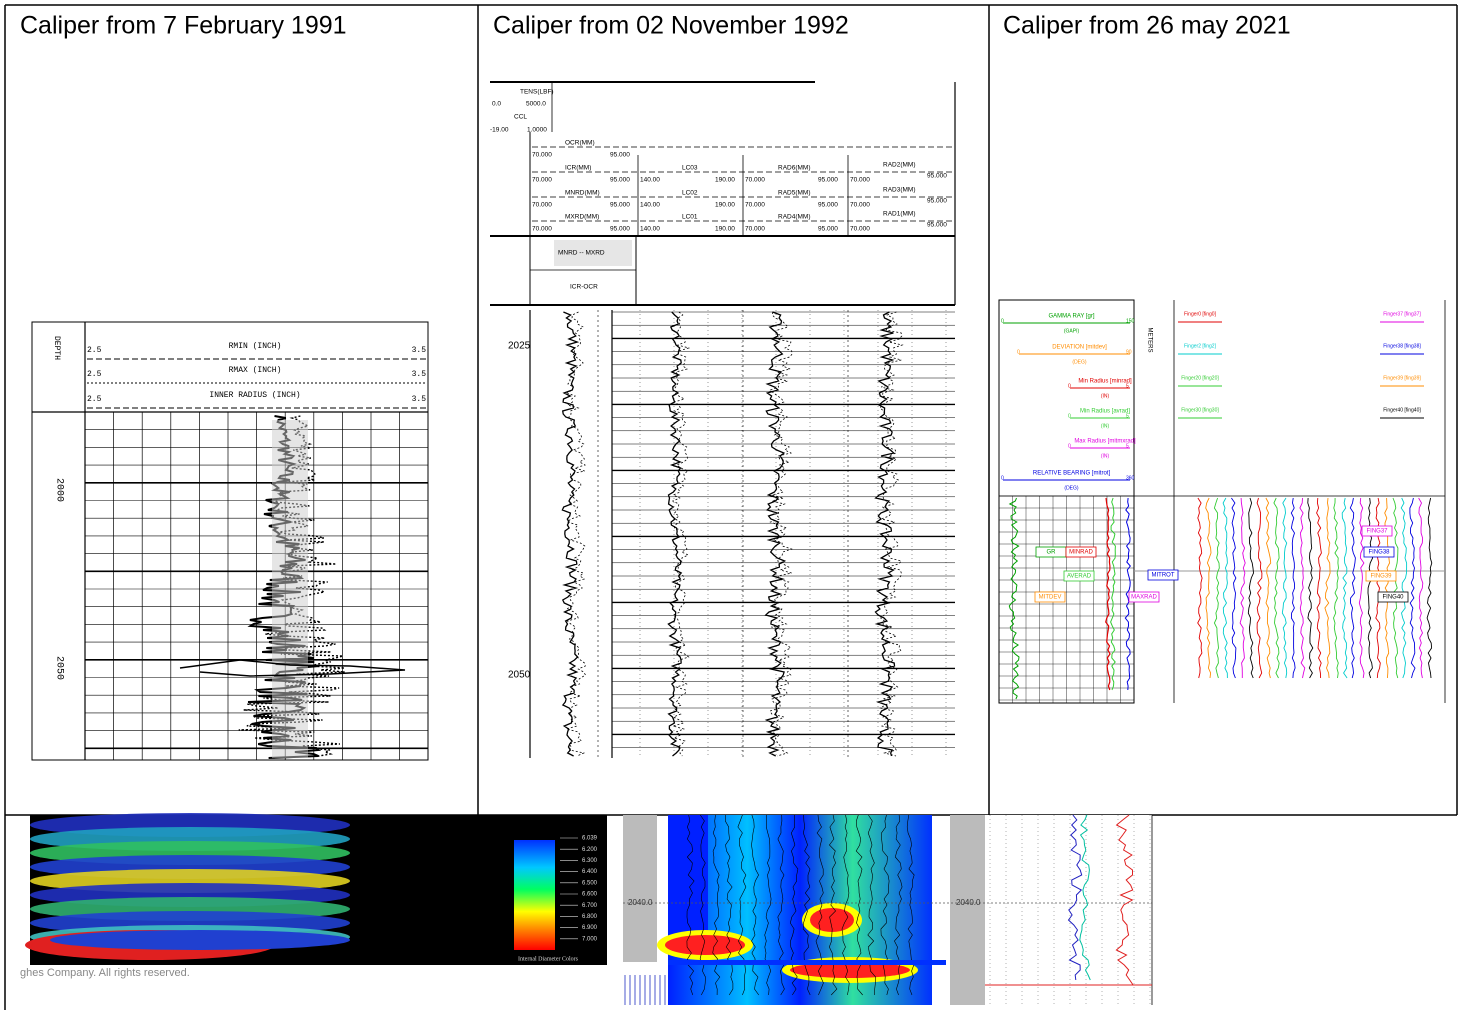 Image resolution: width=1458 pixels, height=1010 pixels. Describe the element at coordinates (794, 193) in the screenshot. I see `label: RAD5(MM)` at that location.